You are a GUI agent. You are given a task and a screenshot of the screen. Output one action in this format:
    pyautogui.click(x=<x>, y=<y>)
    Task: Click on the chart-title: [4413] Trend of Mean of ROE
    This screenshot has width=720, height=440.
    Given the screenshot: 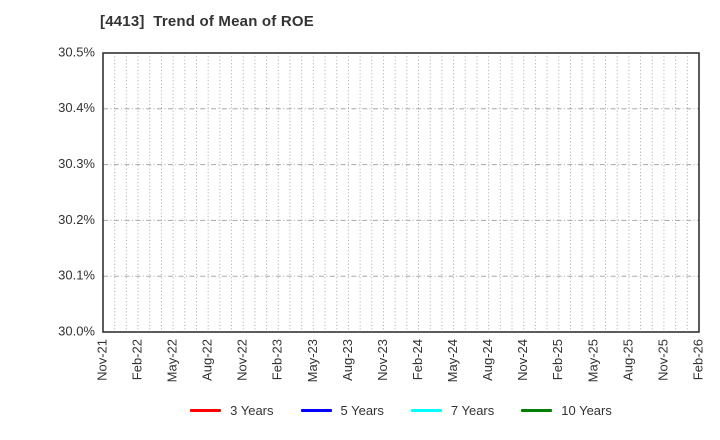 What is the action you would take?
    pyautogui.click(x=207, y=21)
    